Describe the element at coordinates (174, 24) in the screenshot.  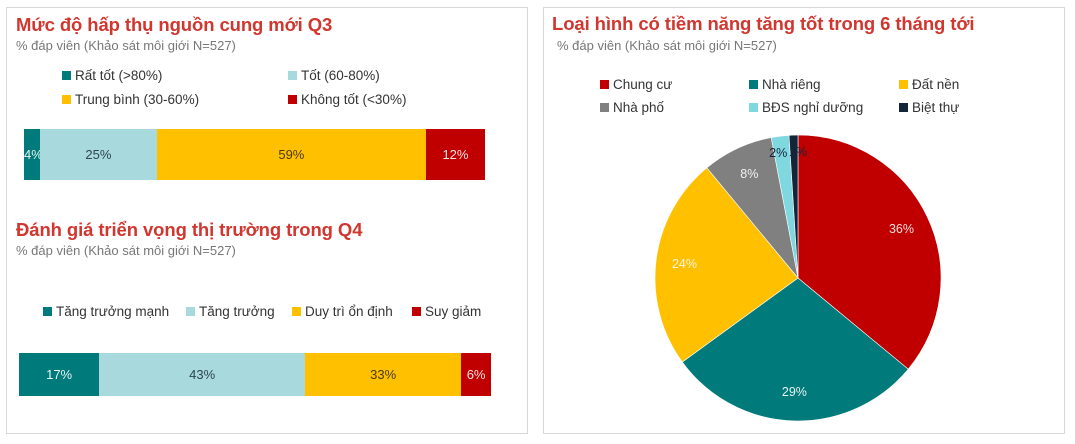
I see `chart-title-absorption: Mức độ hấp thụ nguồn cung mới Q3` at that location.